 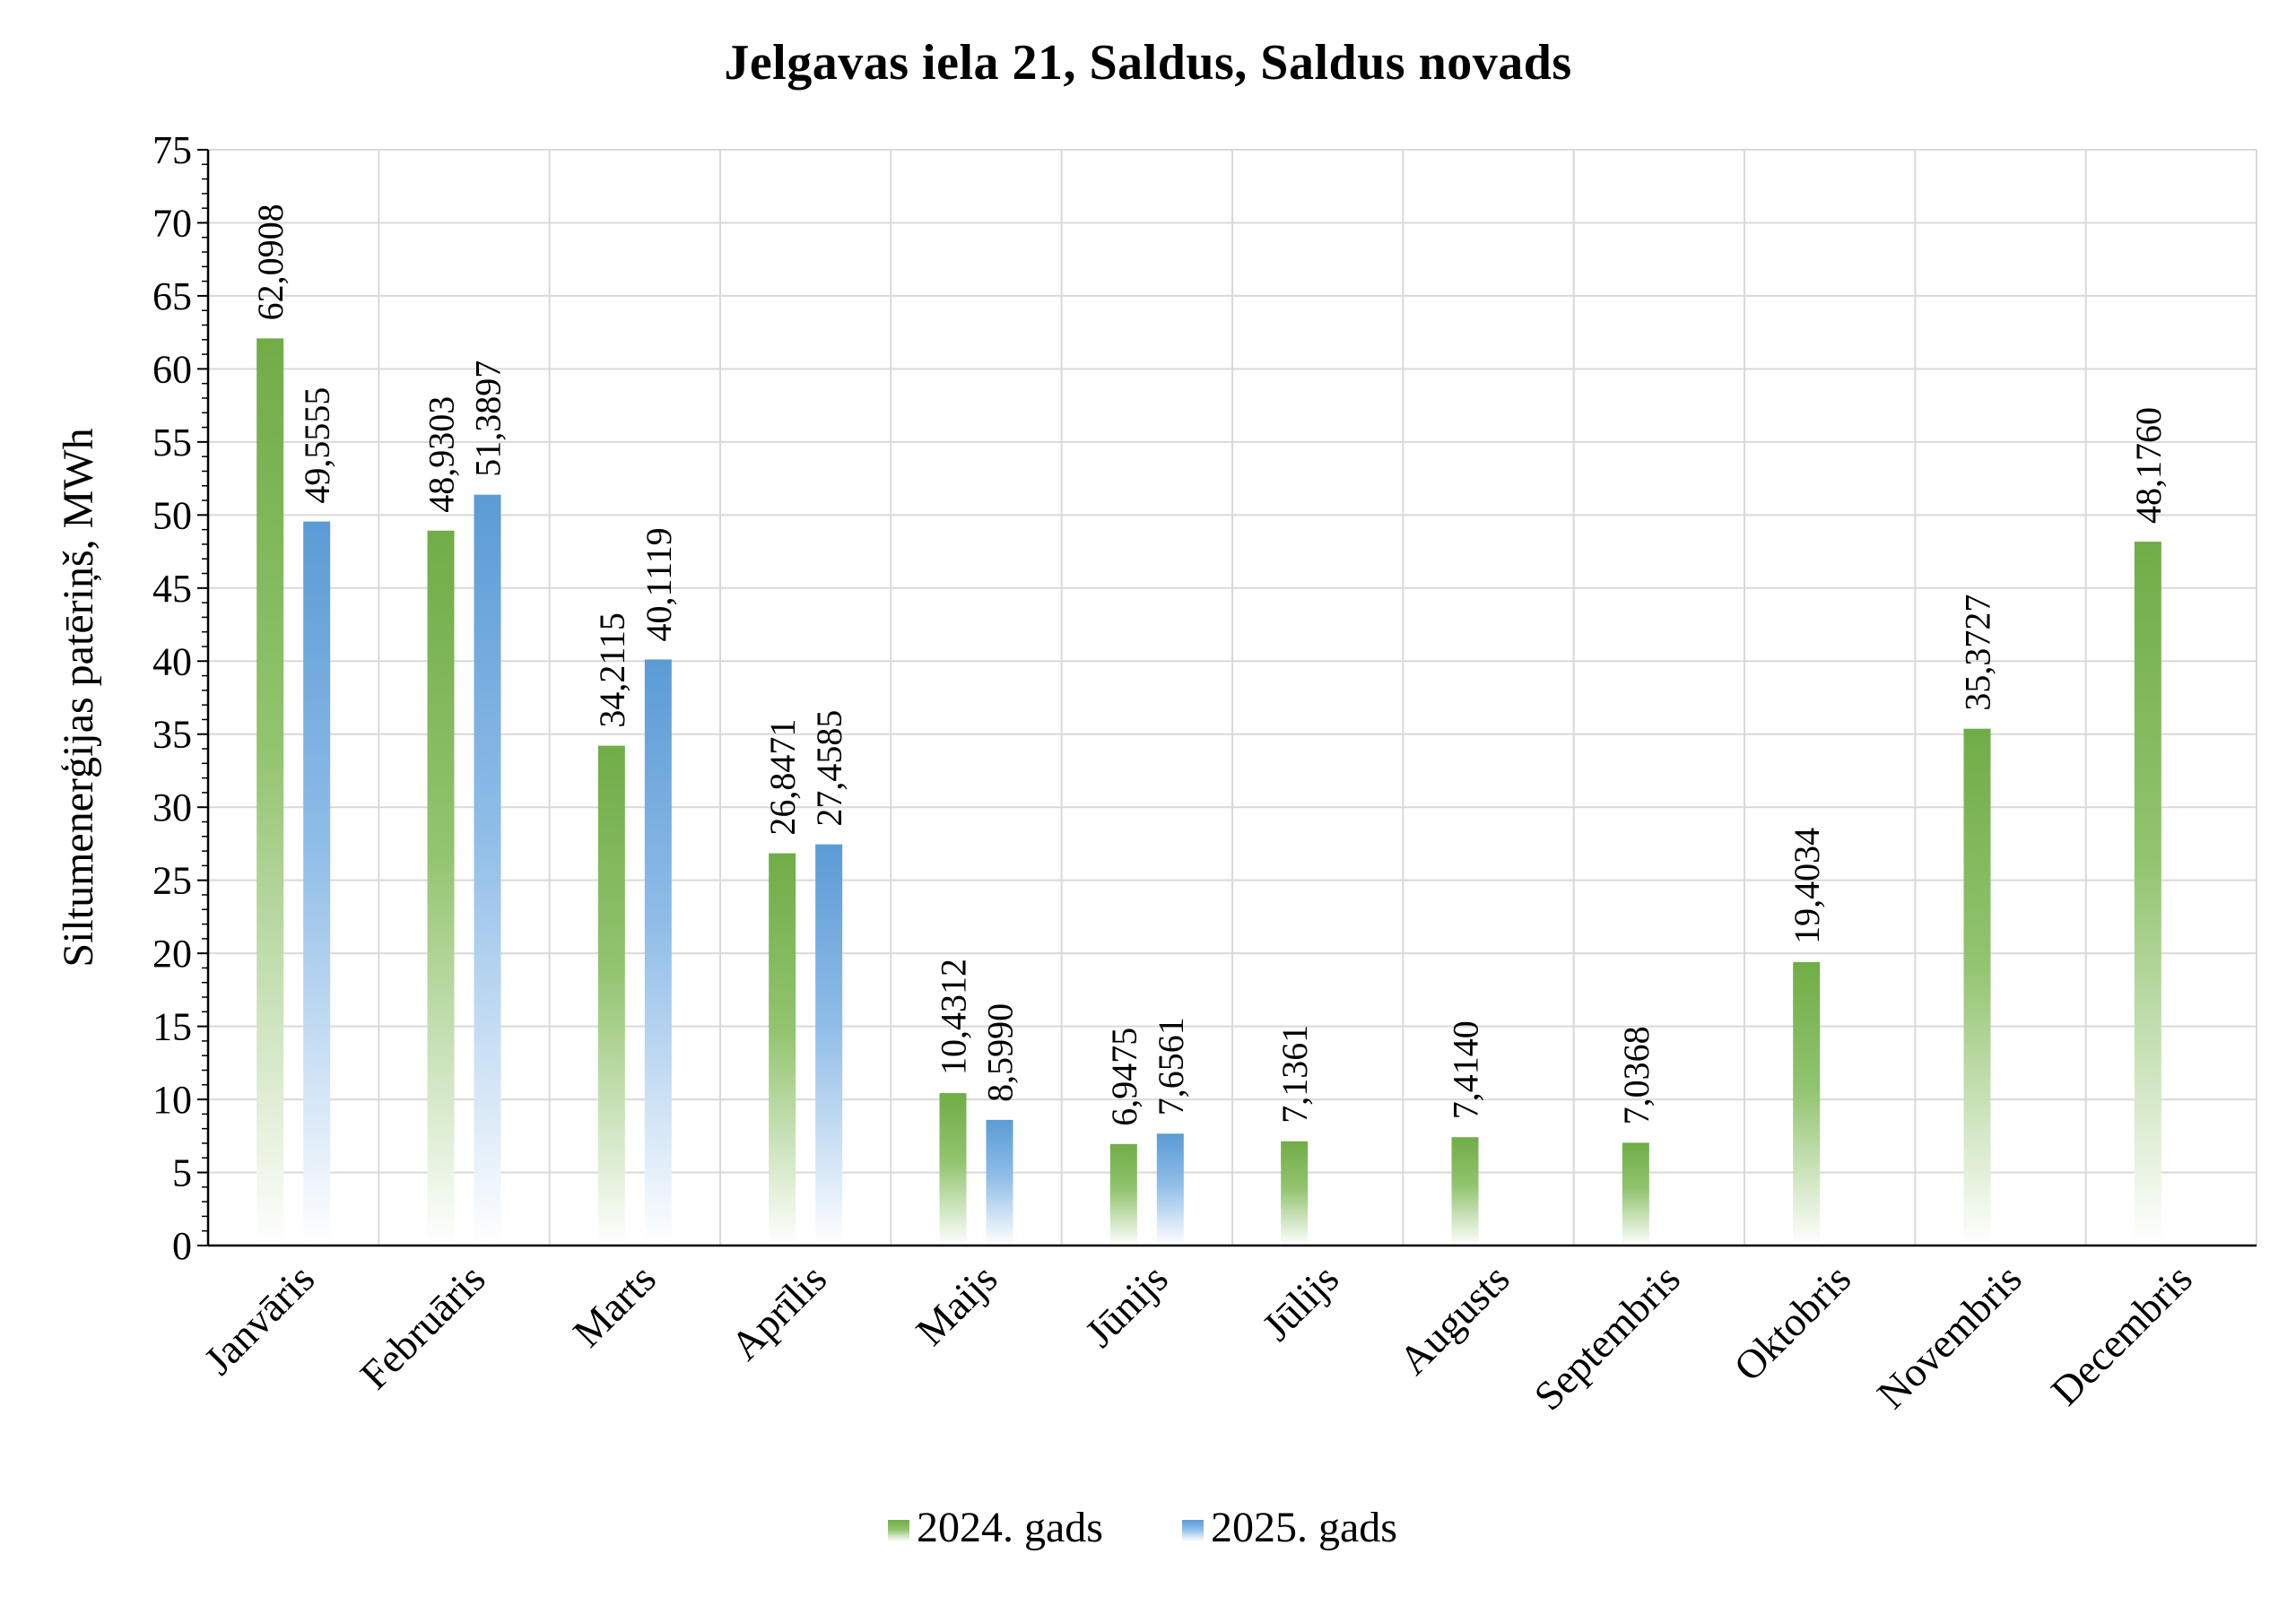 What do you see at coordinates (172, 150) in the screenshot?
I see `y-tick-label: 75` at bounding box center [172, 150].